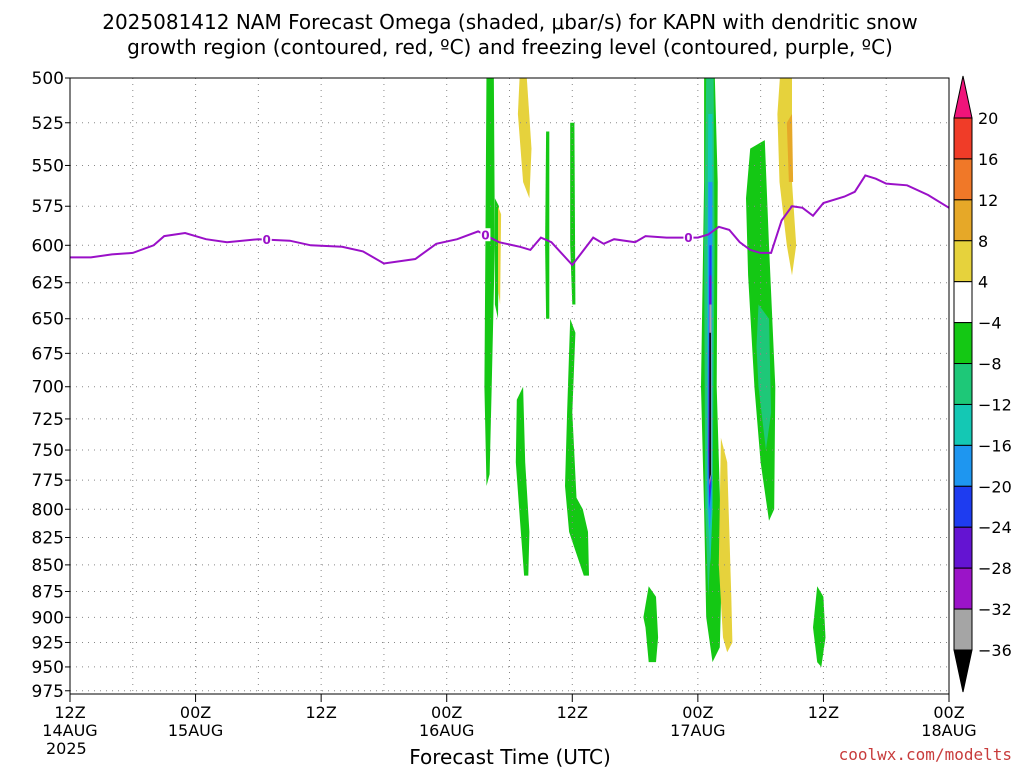 The height and width of the screenshot is (768, 1024). I want to click on y-tick-label-950: 950, so click(48, 668).